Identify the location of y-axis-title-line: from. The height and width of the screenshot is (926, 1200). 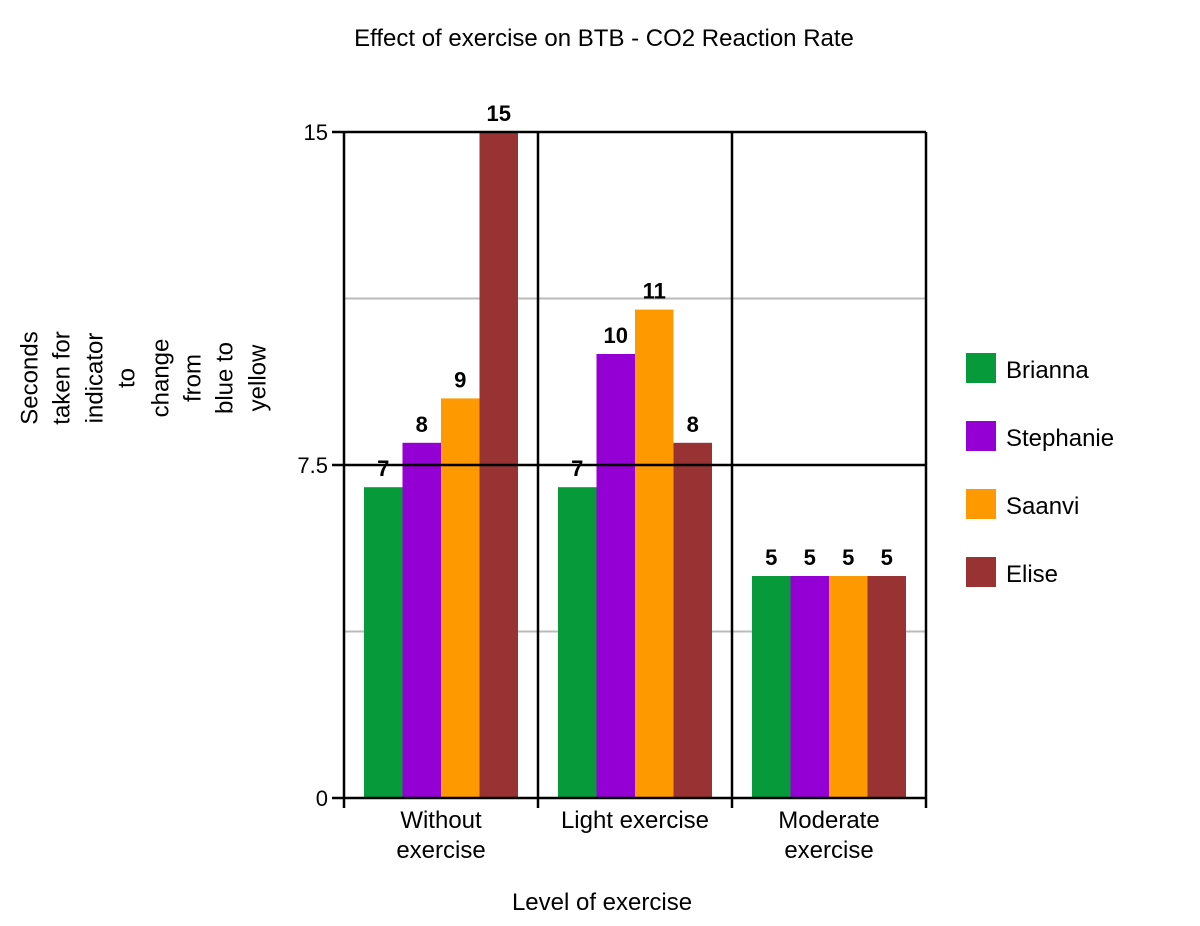
(193, 378).